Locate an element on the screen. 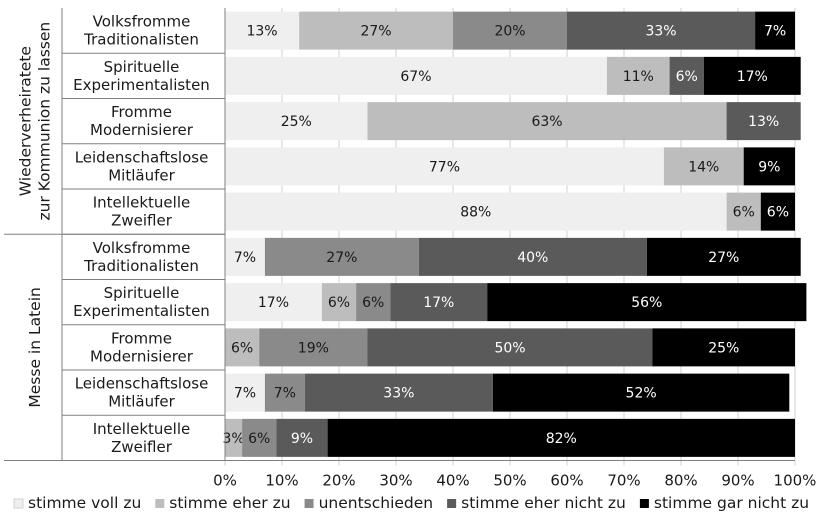 Image resolution: width=822 pixels, height=517 pixels. data-label: 3% is located at coordinates (233, 439).